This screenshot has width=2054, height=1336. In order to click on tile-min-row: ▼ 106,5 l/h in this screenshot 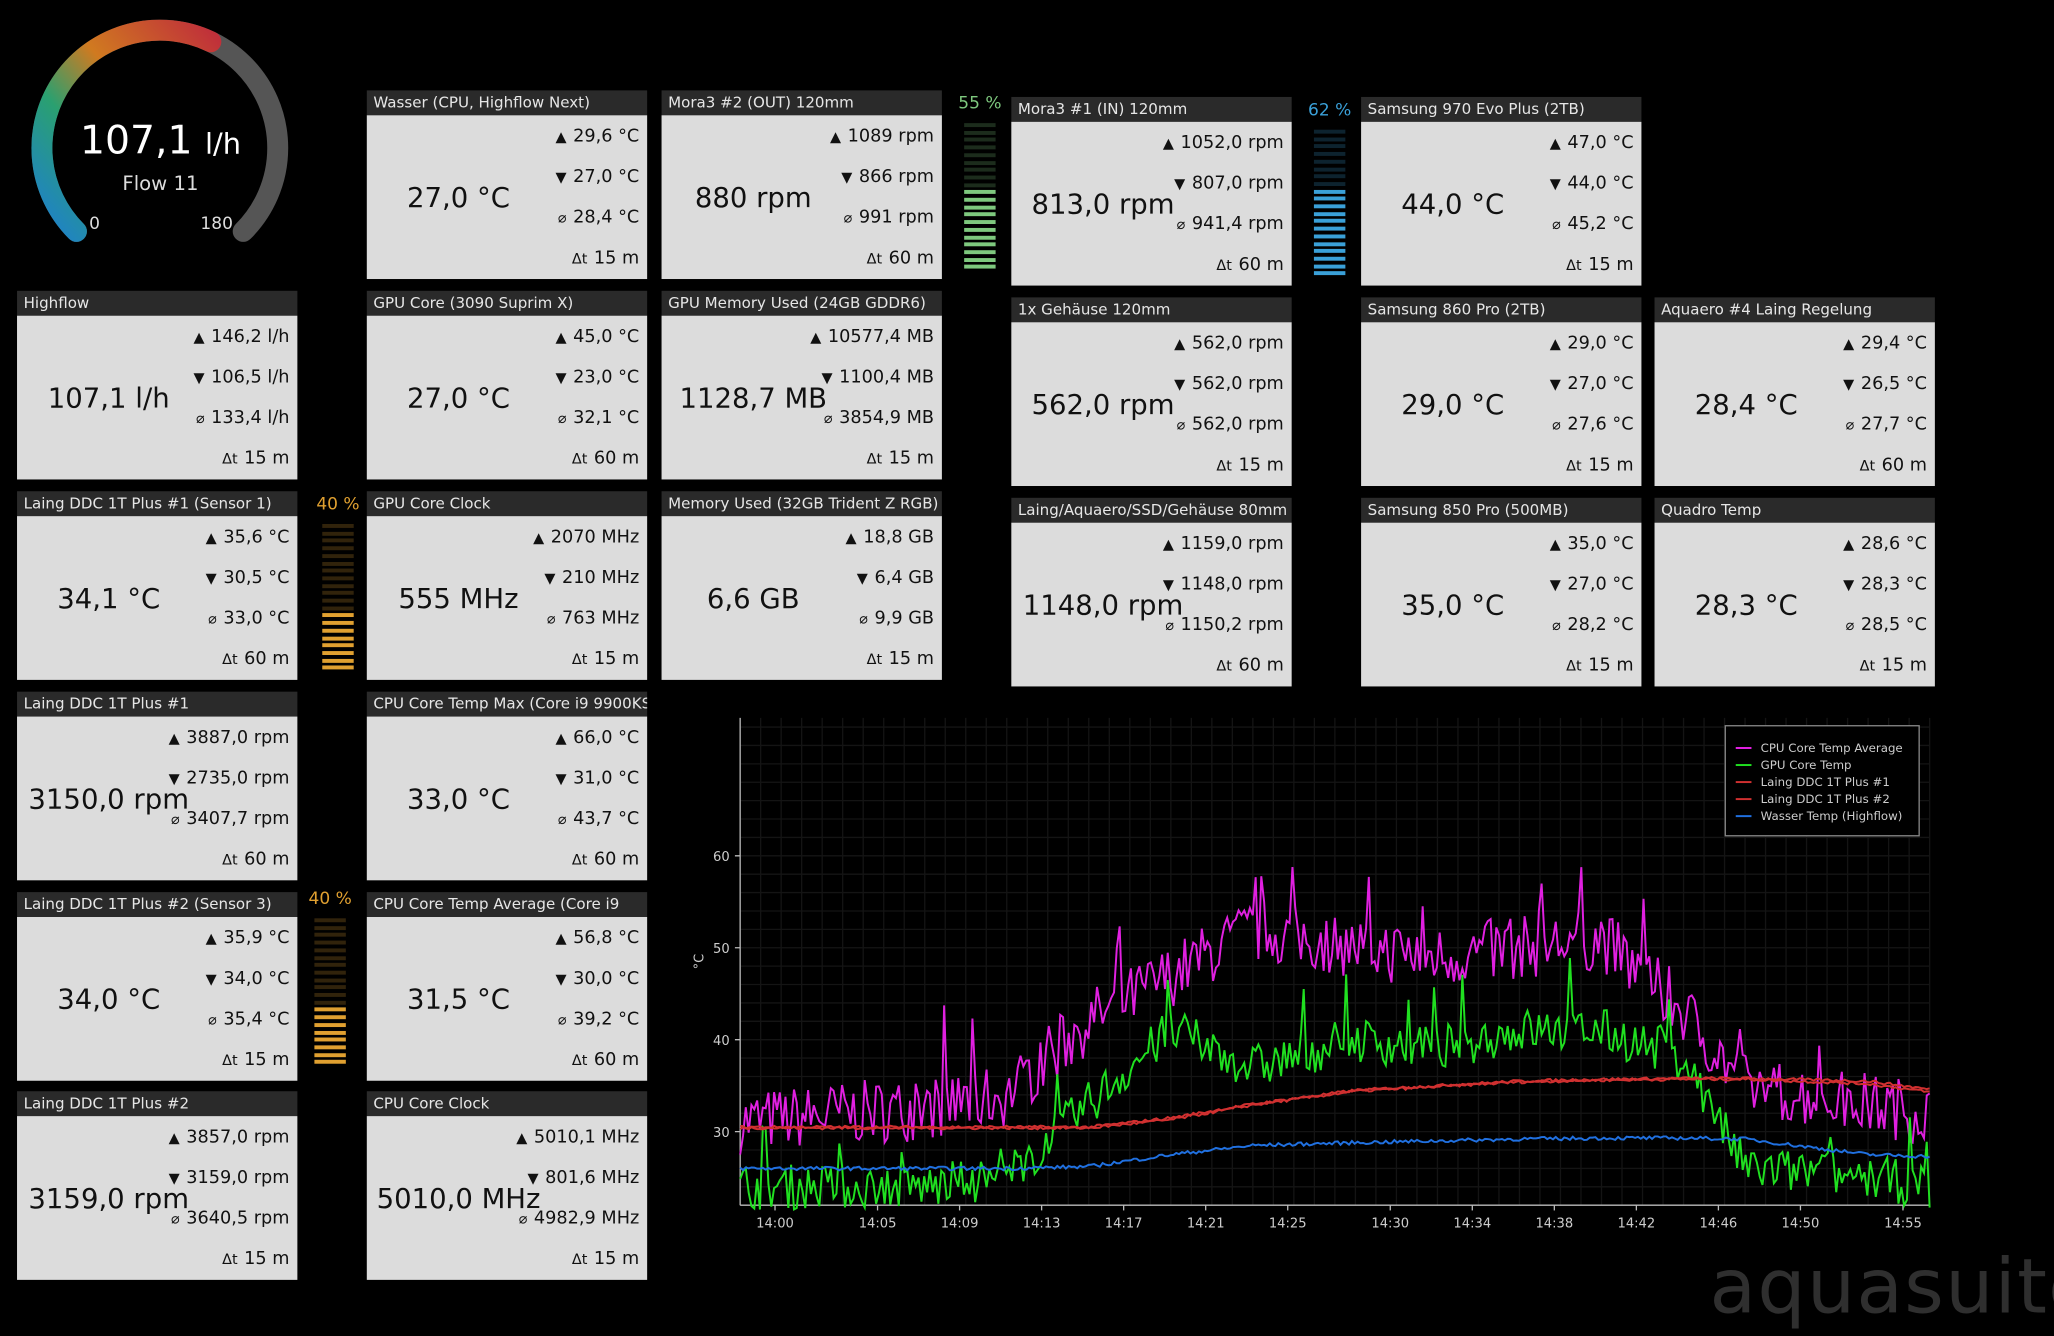, I will do `click(242, 377)`.